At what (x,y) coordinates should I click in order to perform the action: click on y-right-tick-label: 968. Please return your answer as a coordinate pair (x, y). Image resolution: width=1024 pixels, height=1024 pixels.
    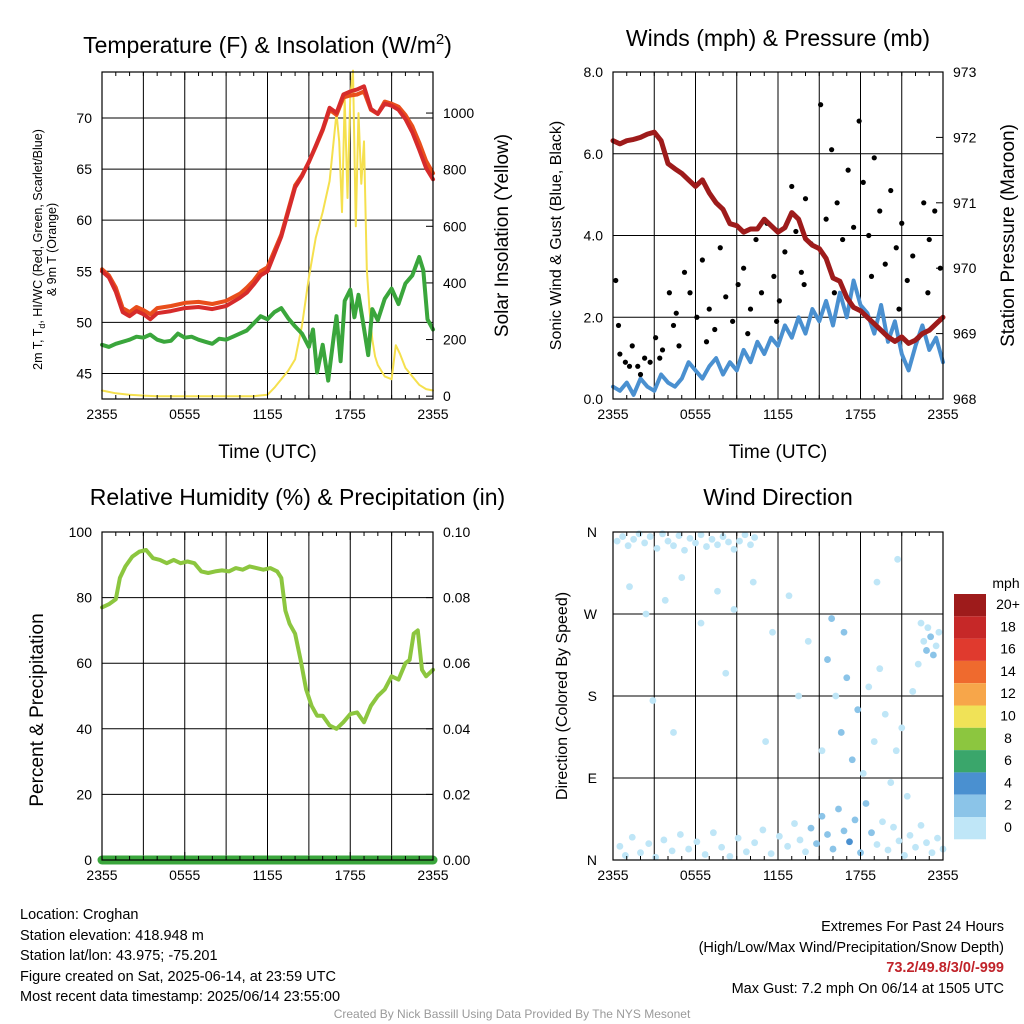
    Looking at the image, I should click on (965, 399).